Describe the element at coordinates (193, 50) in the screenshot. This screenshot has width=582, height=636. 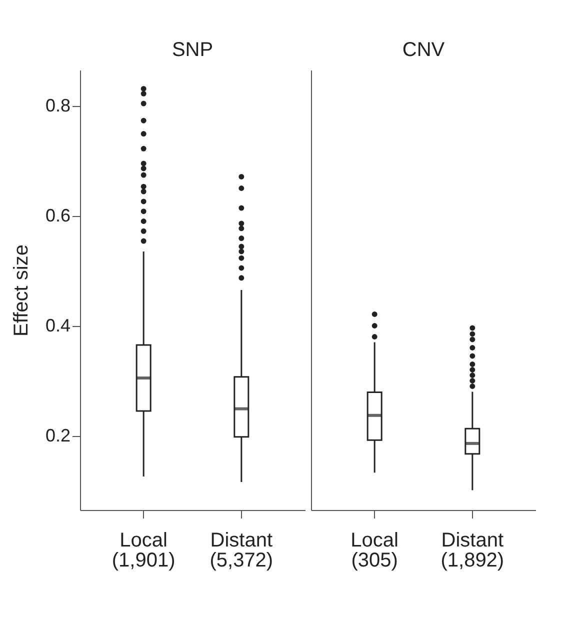
I see `chart-title: SNP` at that location.